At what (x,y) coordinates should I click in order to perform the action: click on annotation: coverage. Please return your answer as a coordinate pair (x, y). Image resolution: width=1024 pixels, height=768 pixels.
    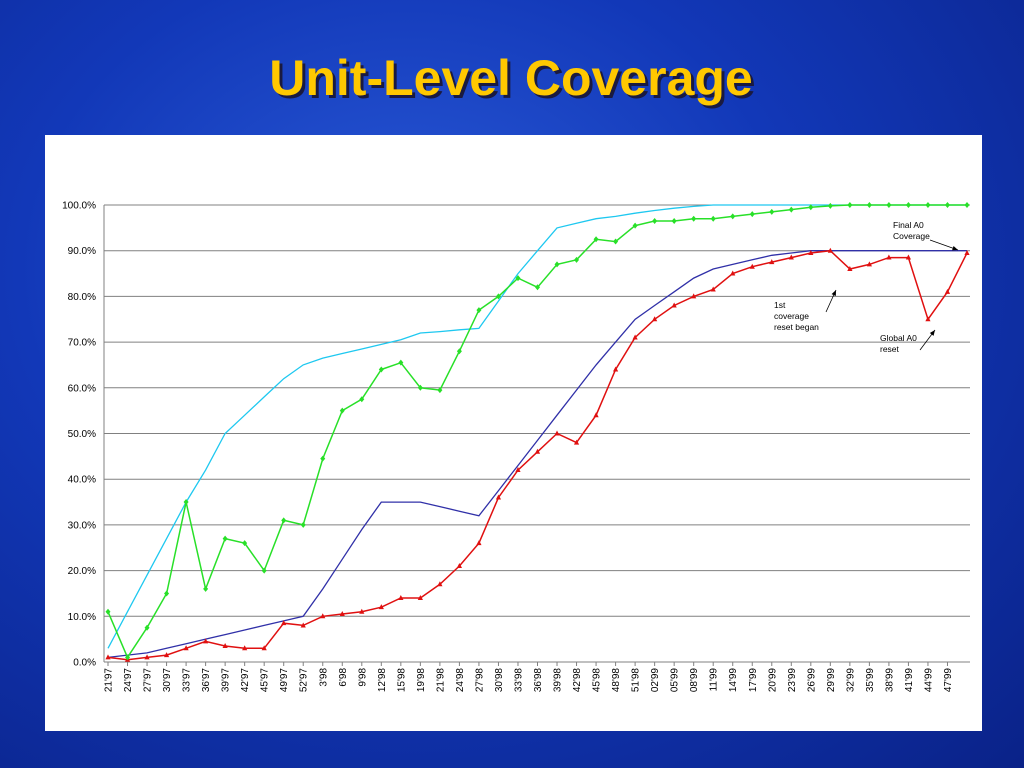
    Looking at the image, I should click on (791, 316).